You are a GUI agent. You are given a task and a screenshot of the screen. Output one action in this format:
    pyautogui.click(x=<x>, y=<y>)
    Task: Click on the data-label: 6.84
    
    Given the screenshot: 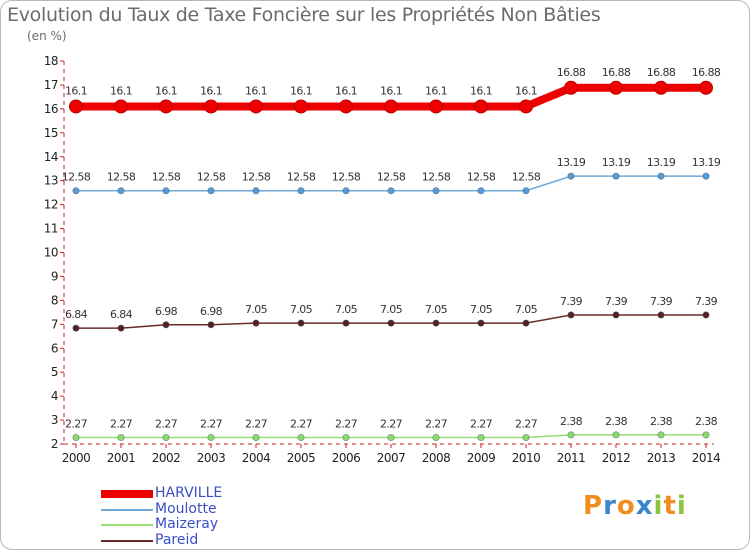 What is the action you would take?
    pyautogui.click(x=121, y=314)
    